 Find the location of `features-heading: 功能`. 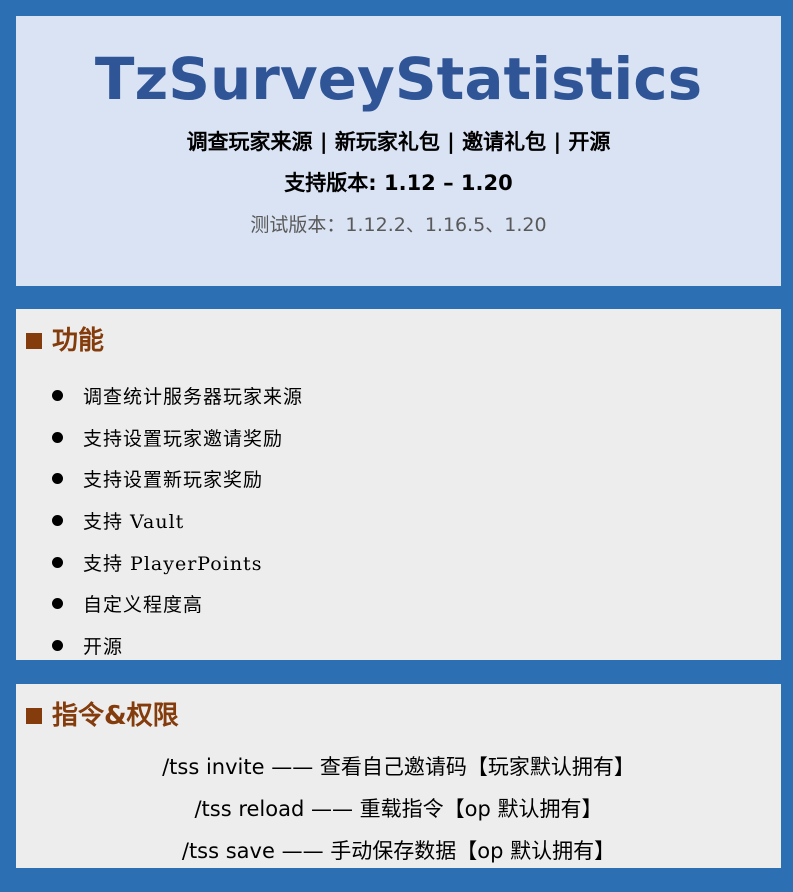

features-heading: 功能 is located at coordinates (65, 341).